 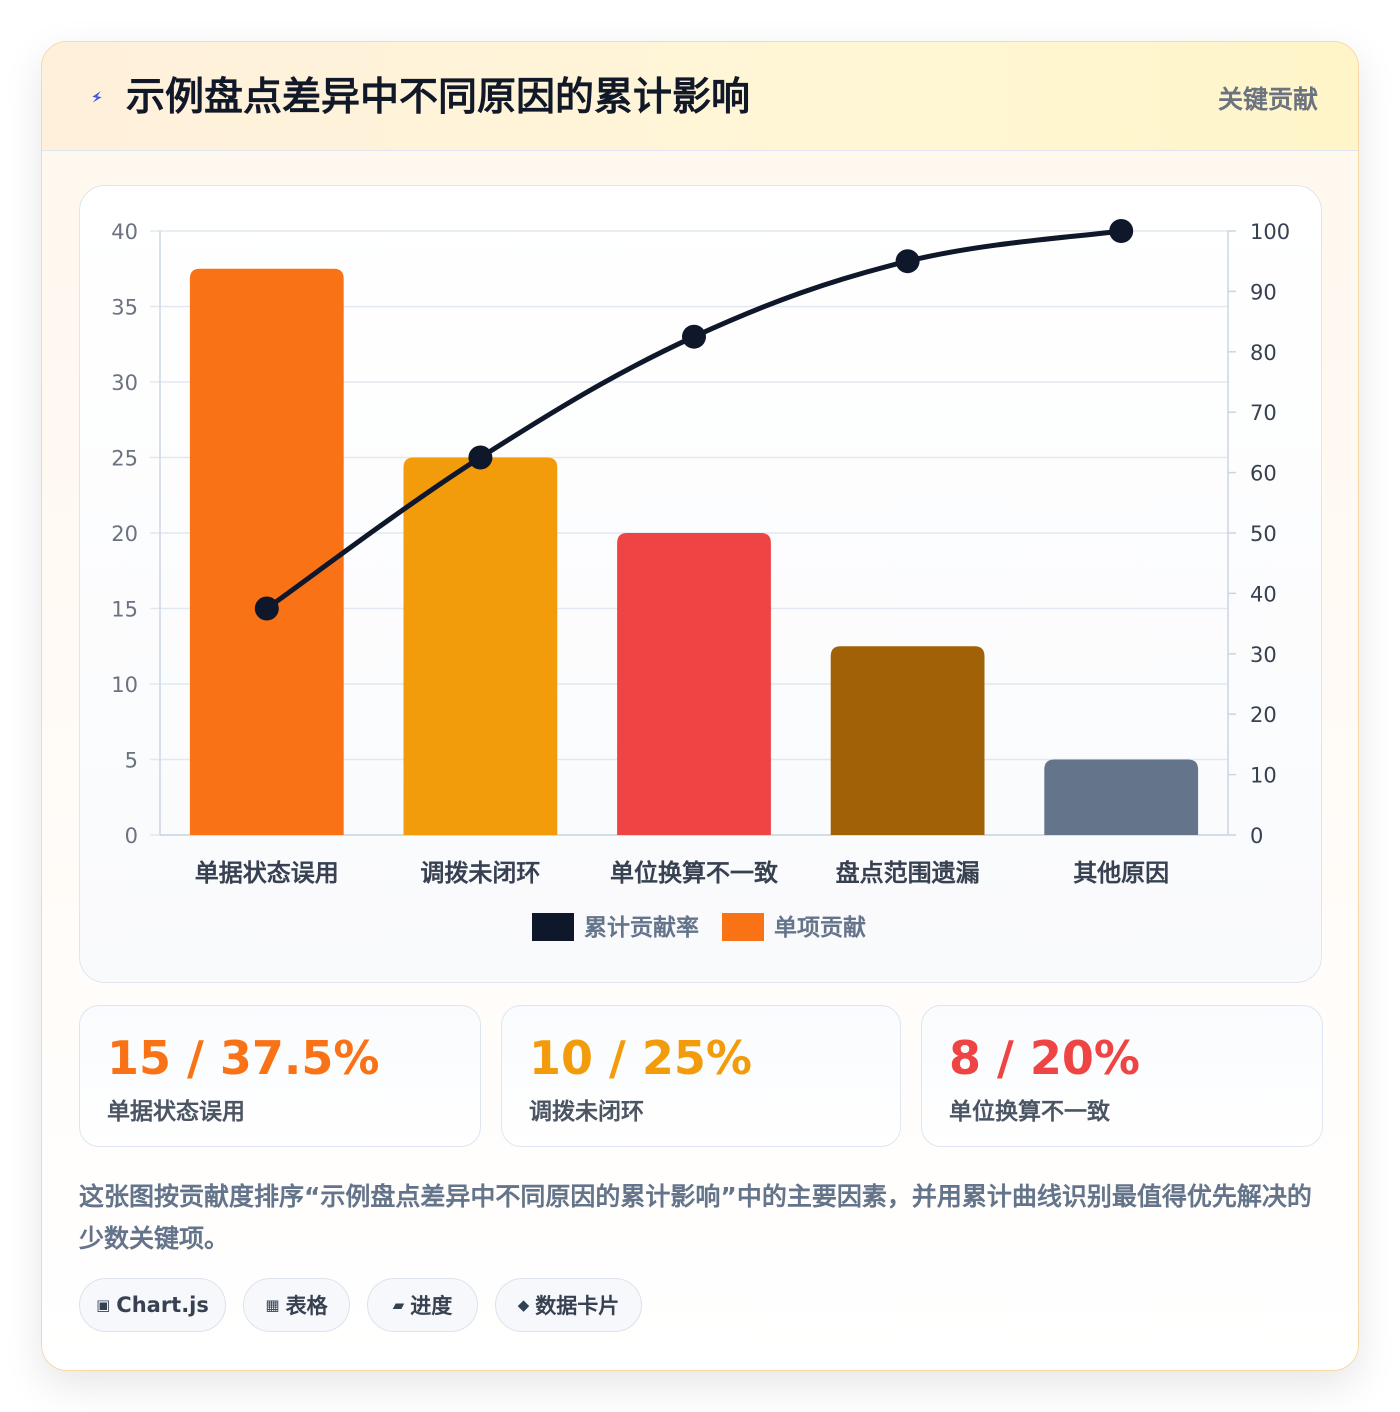 What do you see at coordinates (694, 873) in the screenshot?
I see `x-tick-label: 单位换算不一致` at bounding box center [694, 873].